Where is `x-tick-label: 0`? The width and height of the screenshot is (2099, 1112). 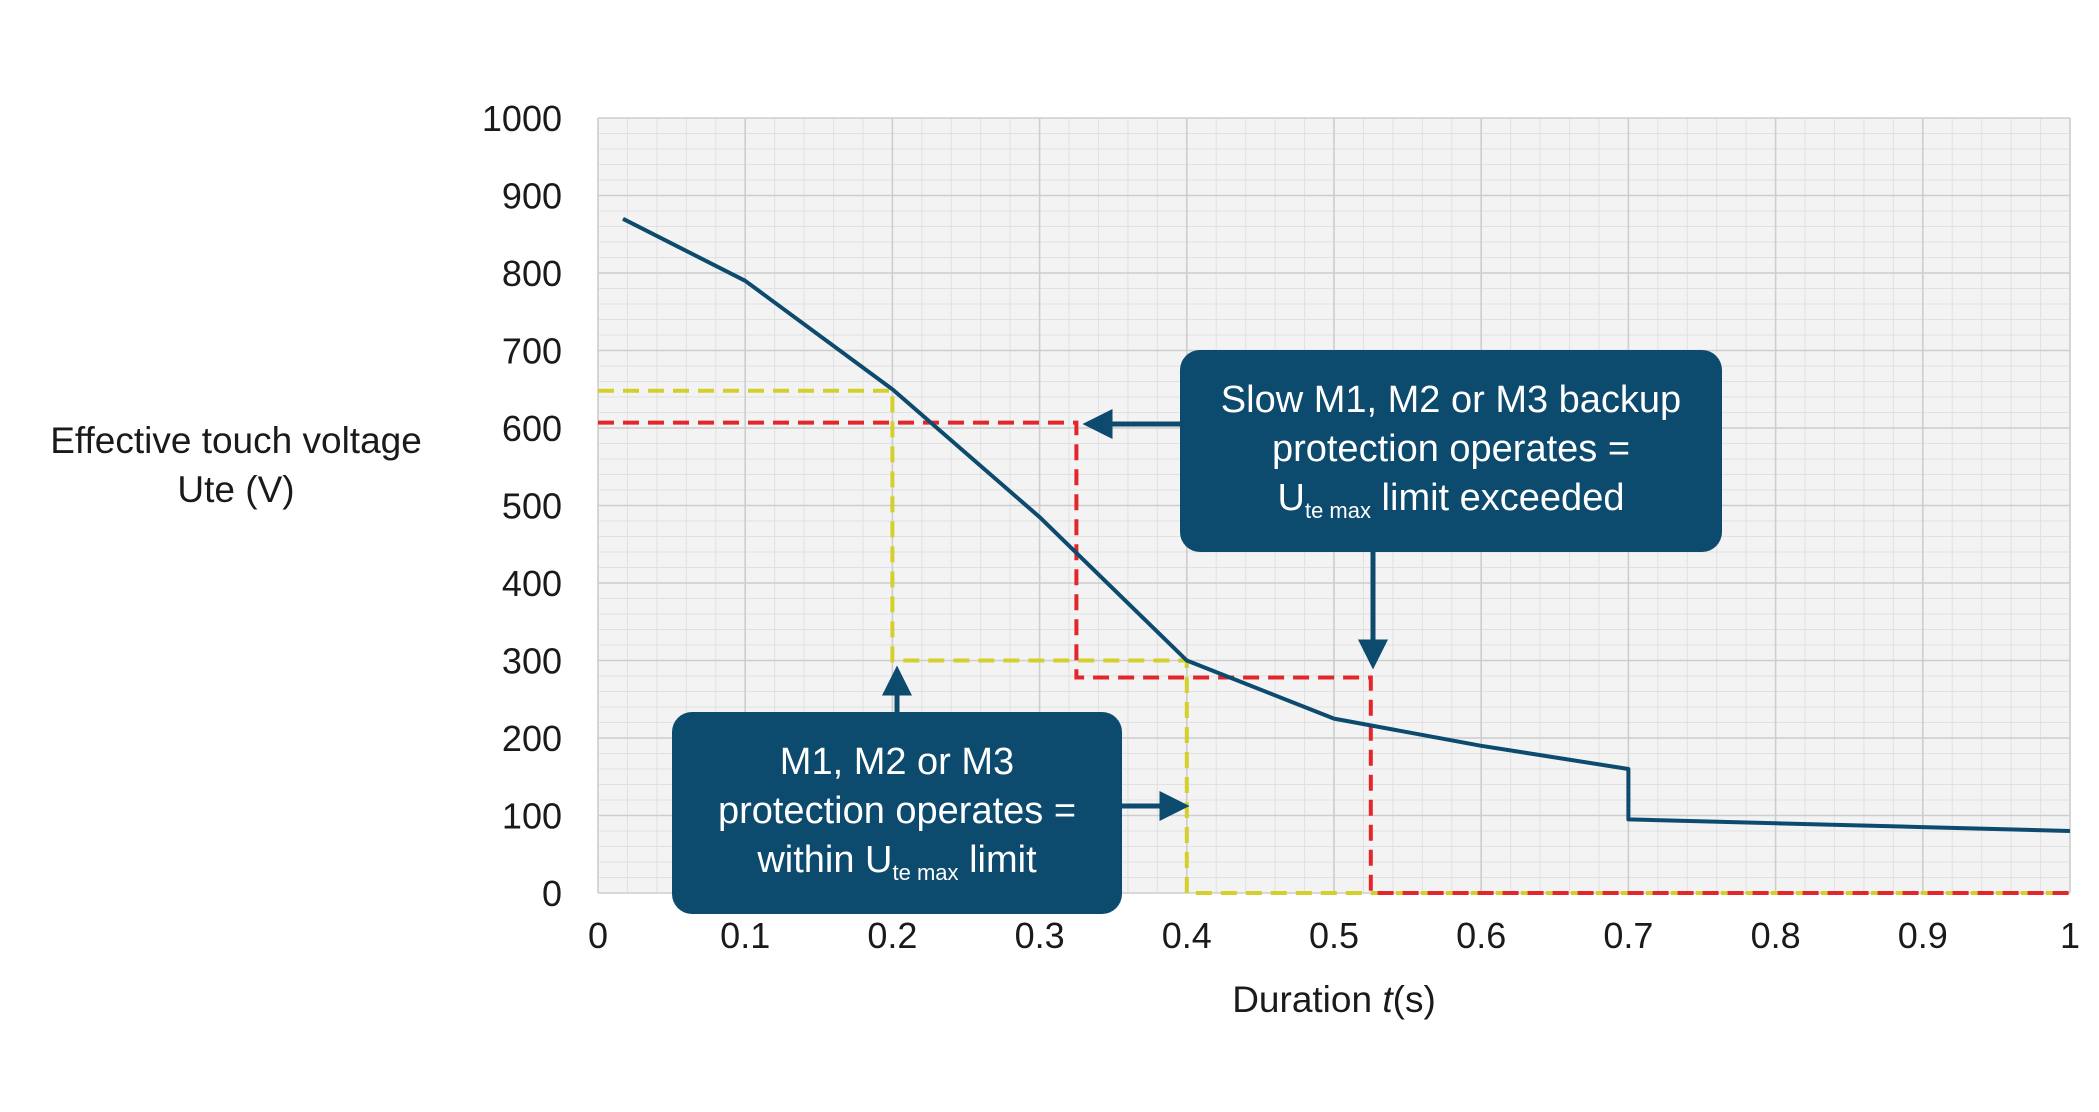
x-tick-label: 0 is located at coordinates (598, 935).